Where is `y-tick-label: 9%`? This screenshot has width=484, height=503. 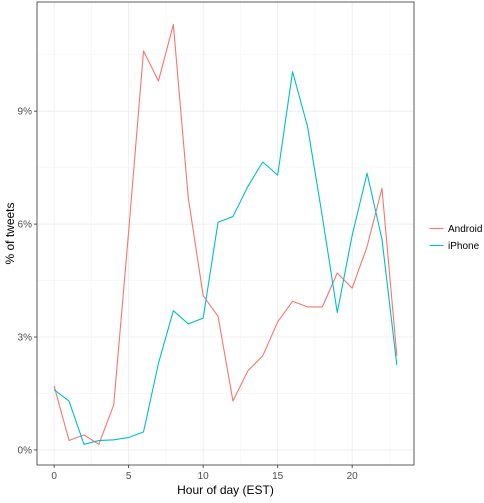 y-tick-label: 9% is located at coordinates (25, 112).